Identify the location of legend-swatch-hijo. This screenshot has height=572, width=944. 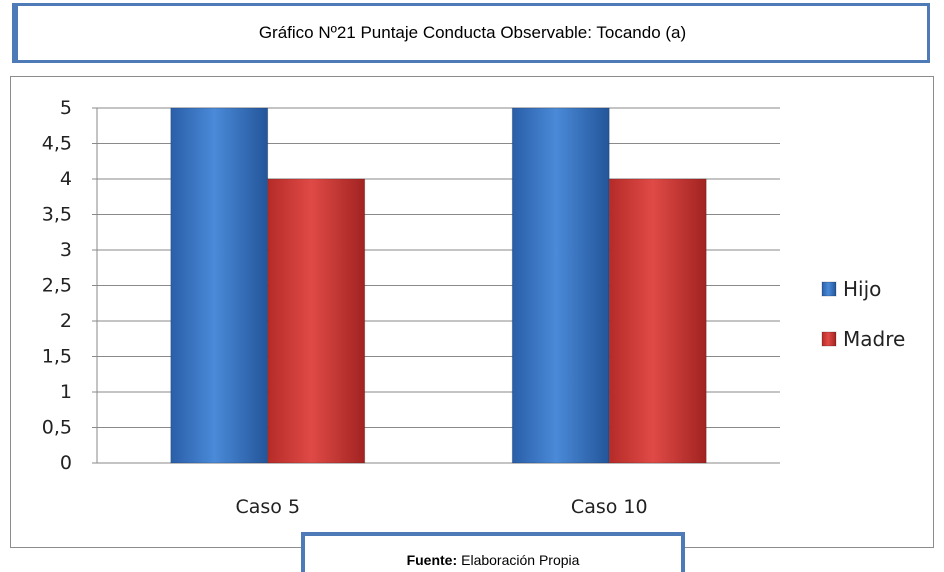
(829, 289).